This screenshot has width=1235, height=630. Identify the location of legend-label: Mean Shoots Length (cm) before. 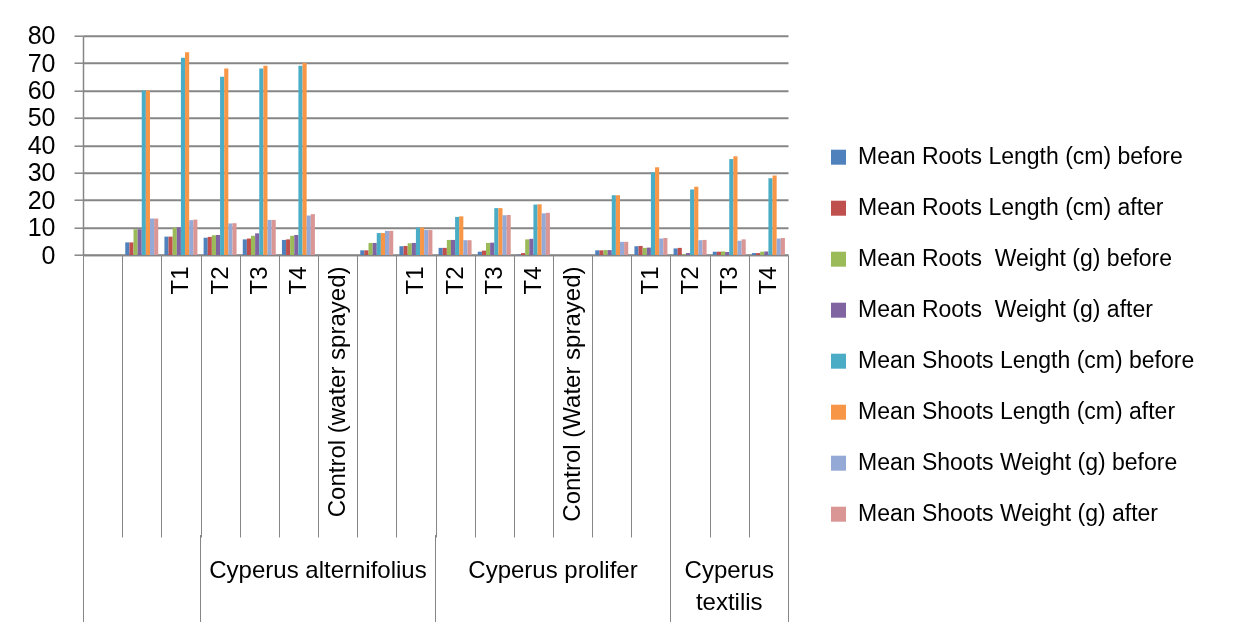
(1026, 360).